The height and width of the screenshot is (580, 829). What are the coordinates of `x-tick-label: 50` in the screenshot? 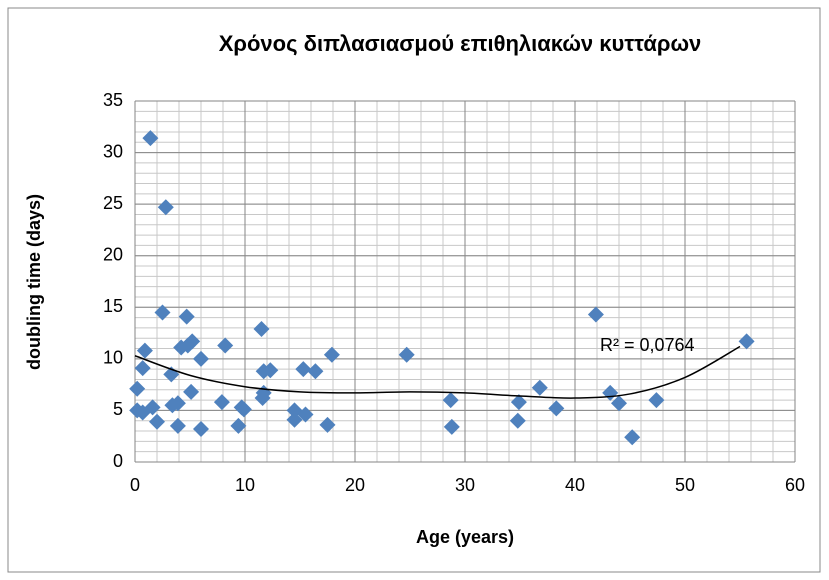 It's located at (685, 485).